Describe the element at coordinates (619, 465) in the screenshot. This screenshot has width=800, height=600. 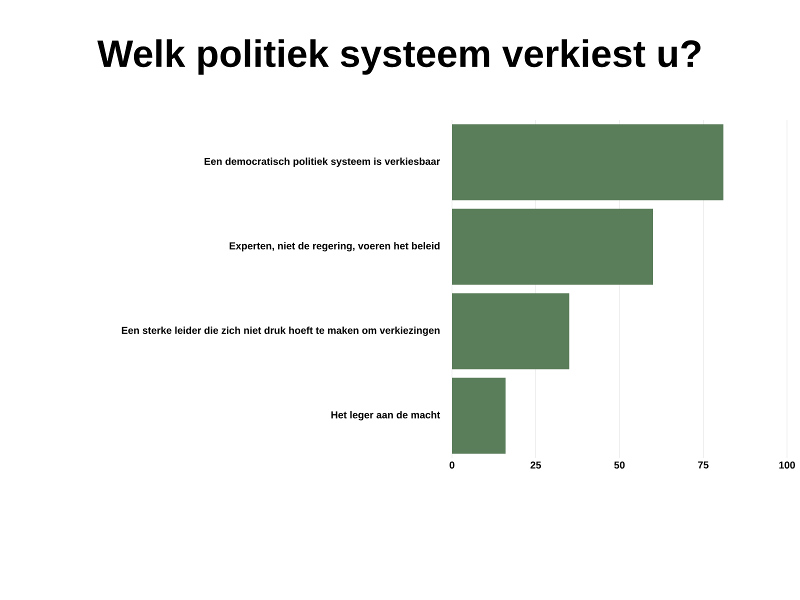
I see `x-tick-label: 50` at that location.